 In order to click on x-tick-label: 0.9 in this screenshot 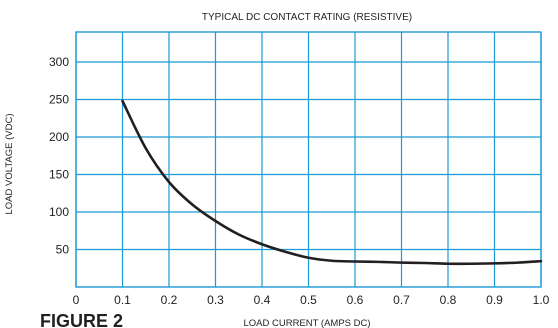, I will do `click(494, 300)`.